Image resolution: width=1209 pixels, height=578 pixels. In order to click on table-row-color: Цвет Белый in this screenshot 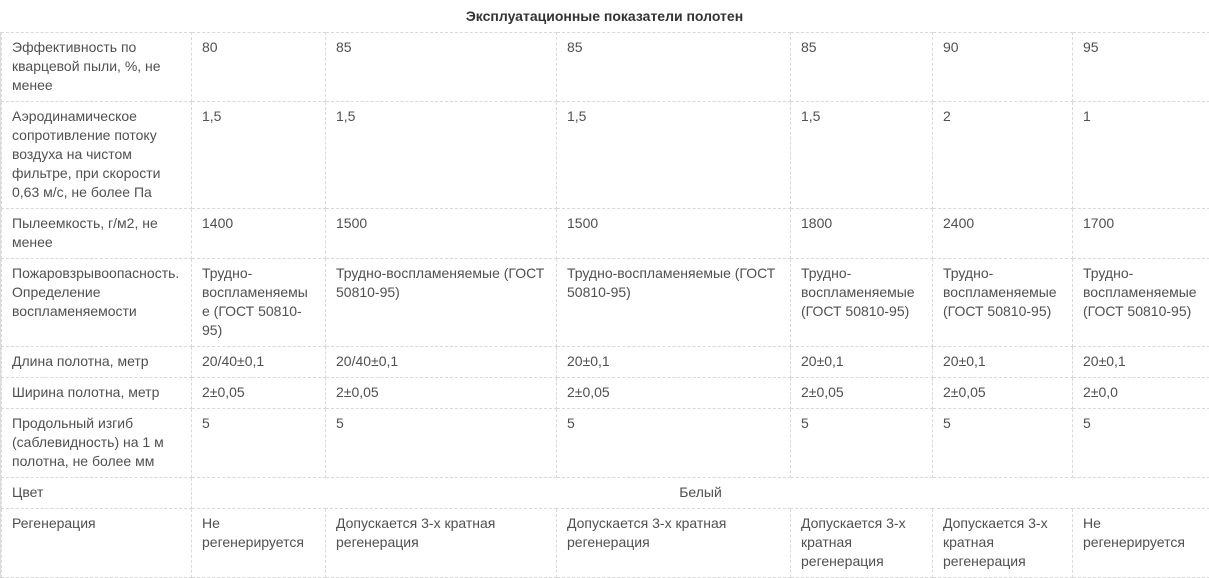, I will do `click(605, 493)`.